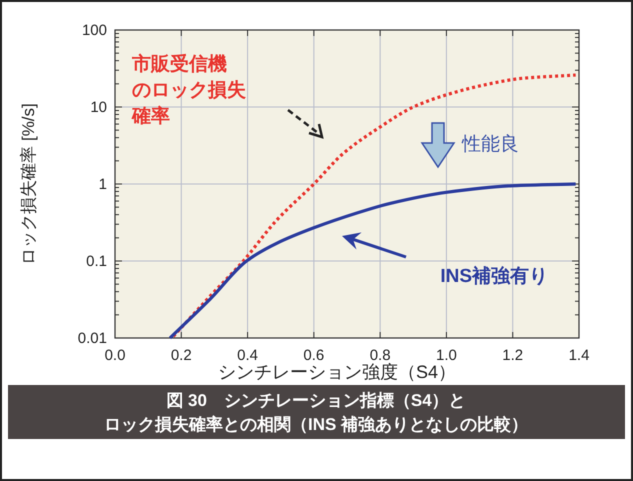 The width and height of the screenshot is (633, 481). I want to click on x-tick-label: 0.2, so click(181, 355).